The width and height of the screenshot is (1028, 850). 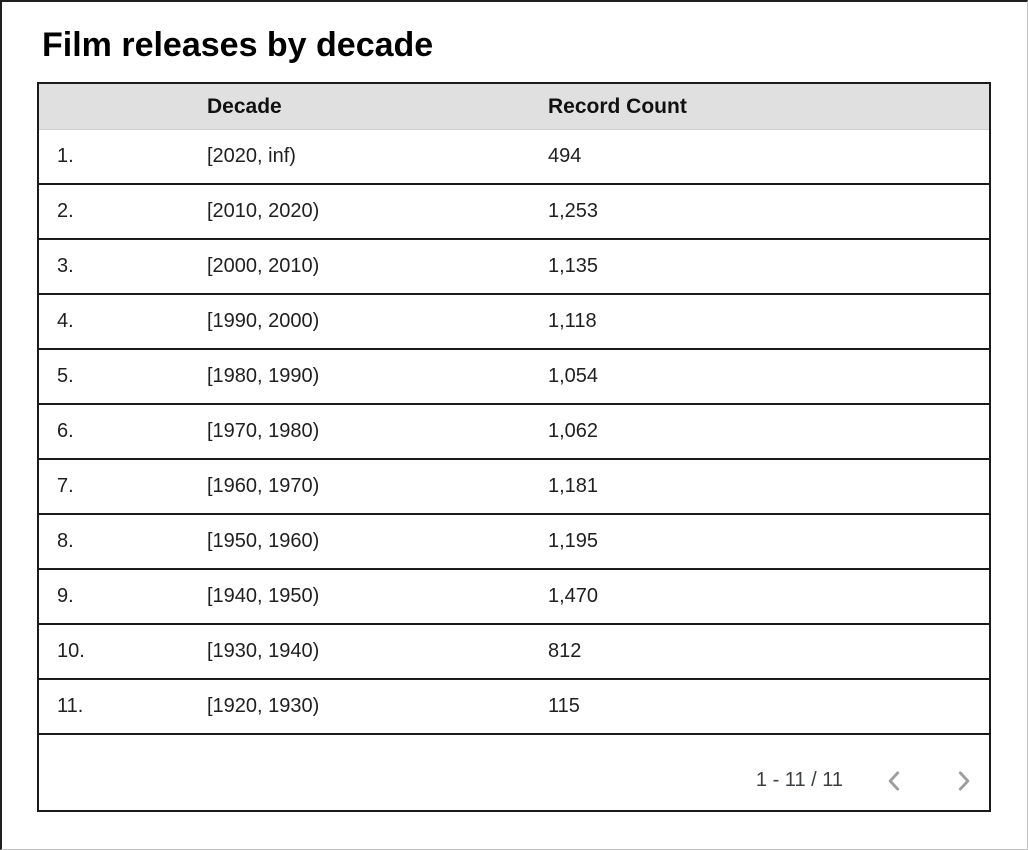 I want to click on cell-decade: [2010, 2020), so click(x=263, y=211).